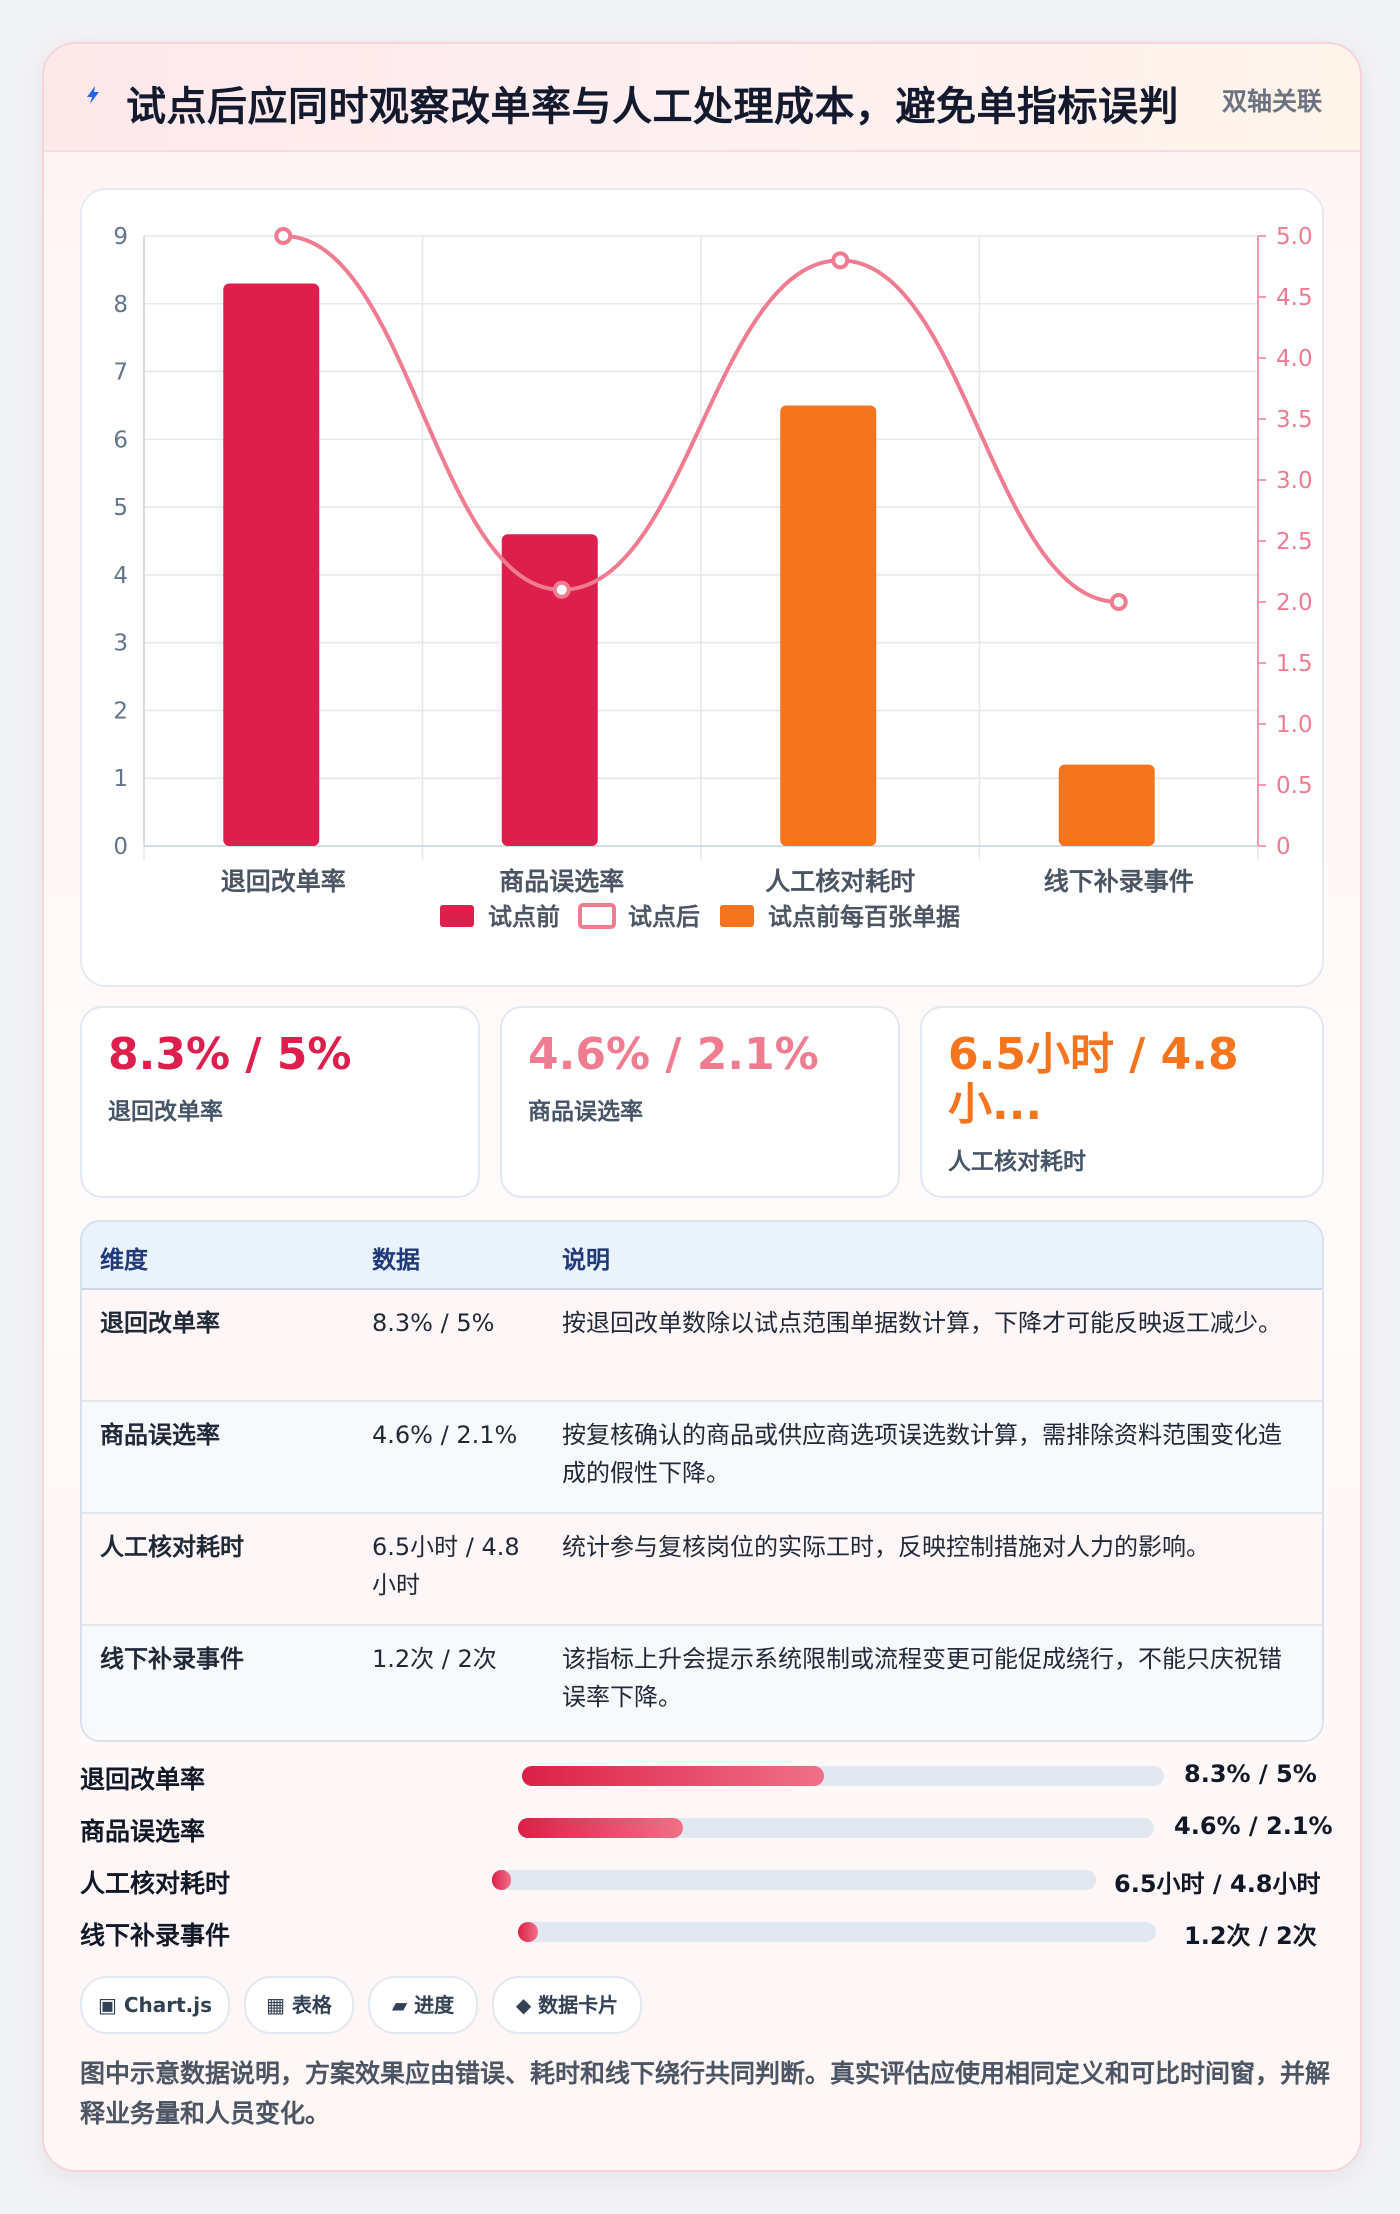  Describe the element at coordinates (311, 2005) in the screenshot. I see `chip-label: 表格` at that location.